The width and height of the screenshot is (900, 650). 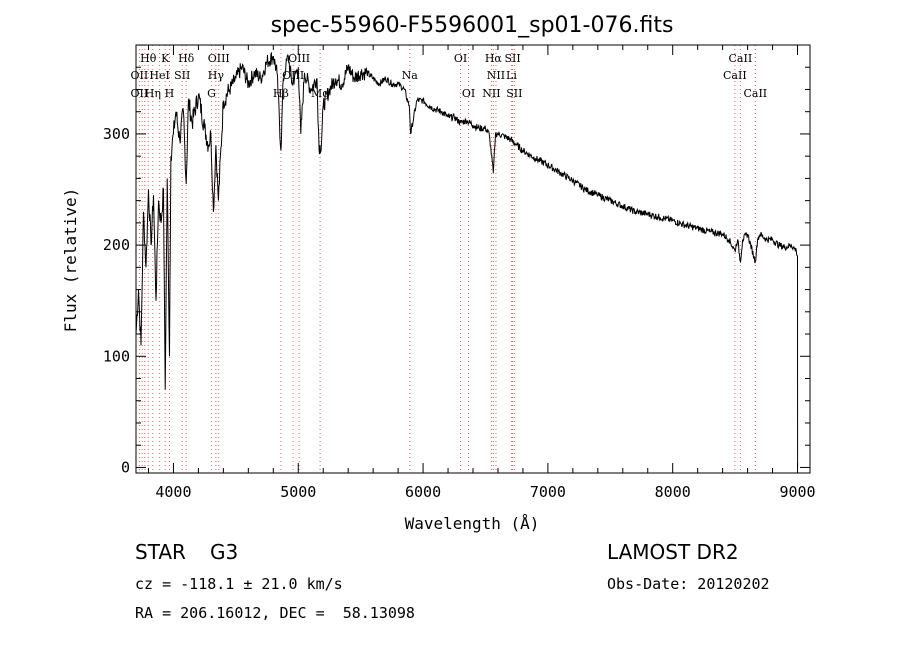 What do you see at coordinates (472, 25) in the screenshot?
I see `chart-title: spec-55960-F5596001_sp01-076.fits` at bounding box center [472, 25].